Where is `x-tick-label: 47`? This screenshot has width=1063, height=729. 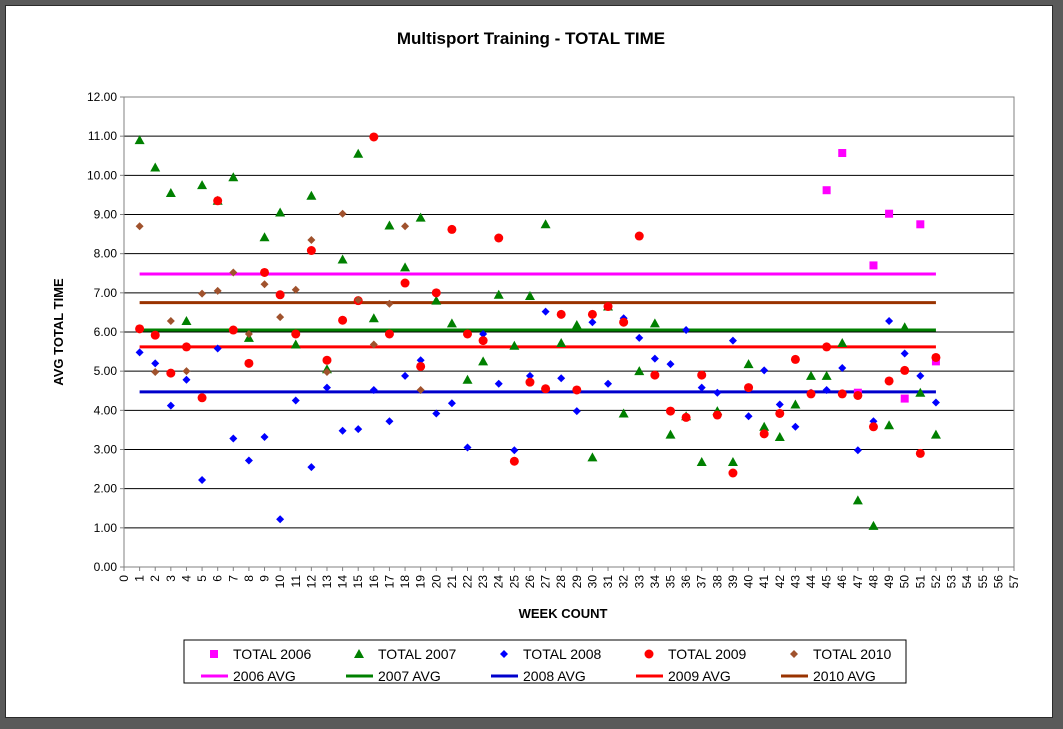 x-tick-label: 47 is located at coordinates (858, 582).